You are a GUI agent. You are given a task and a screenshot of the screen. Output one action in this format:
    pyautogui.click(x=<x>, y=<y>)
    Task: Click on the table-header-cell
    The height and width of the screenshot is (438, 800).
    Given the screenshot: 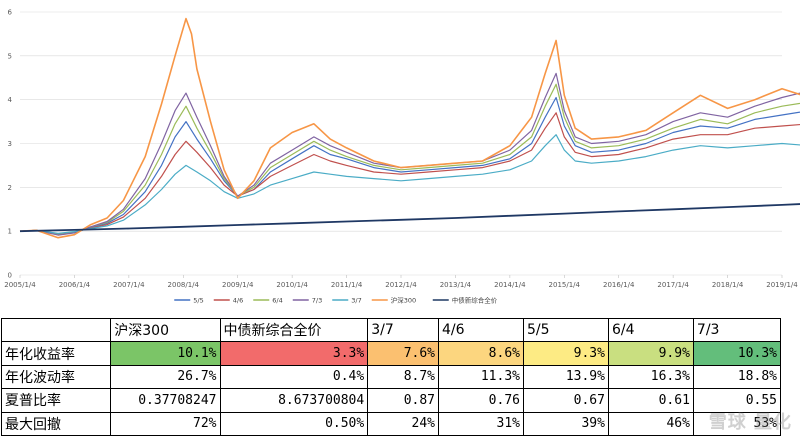 What is the action you would take?
    pyautogui.click(x=56, y=330)
    